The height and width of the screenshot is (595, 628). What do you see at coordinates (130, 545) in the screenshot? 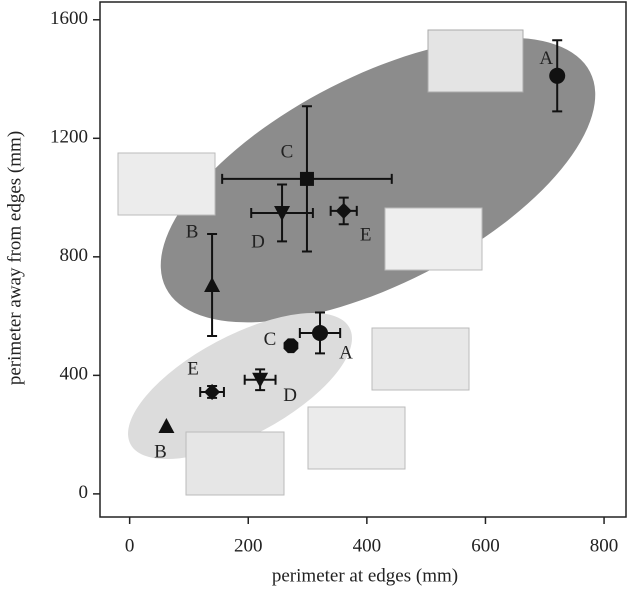
I see `x-tick-label: 0` at bounding box center [130, 545].